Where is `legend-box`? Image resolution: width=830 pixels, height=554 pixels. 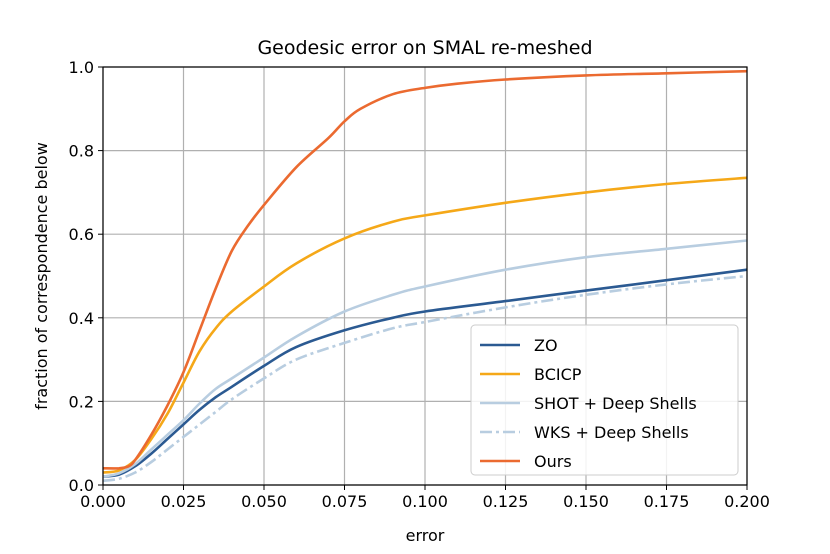 legend-box is located at coordinates (604, 400).